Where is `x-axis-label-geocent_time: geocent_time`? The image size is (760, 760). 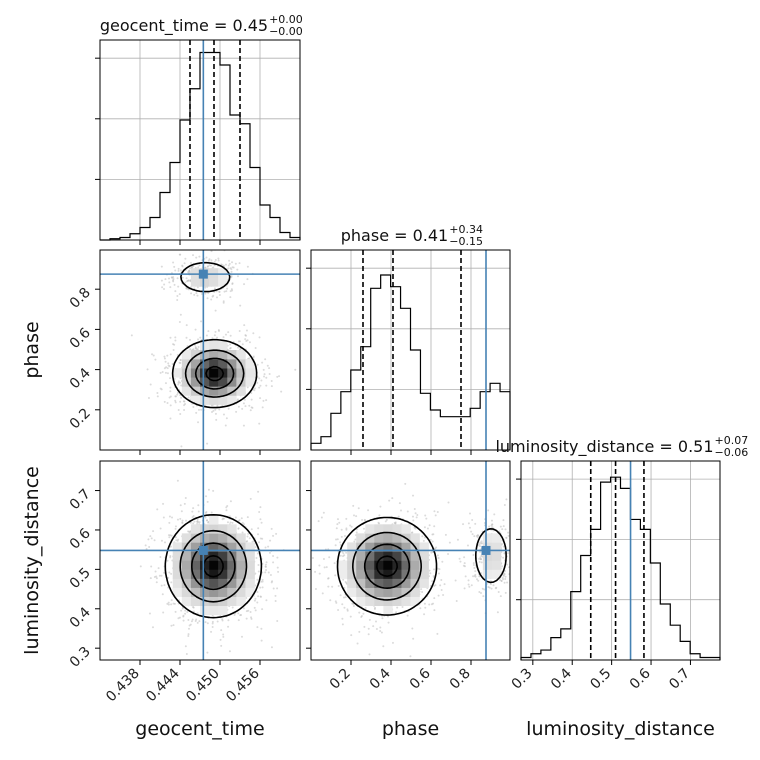 x-axis-label-geocent_time: geocent_time is located at coordinates (199, 729).